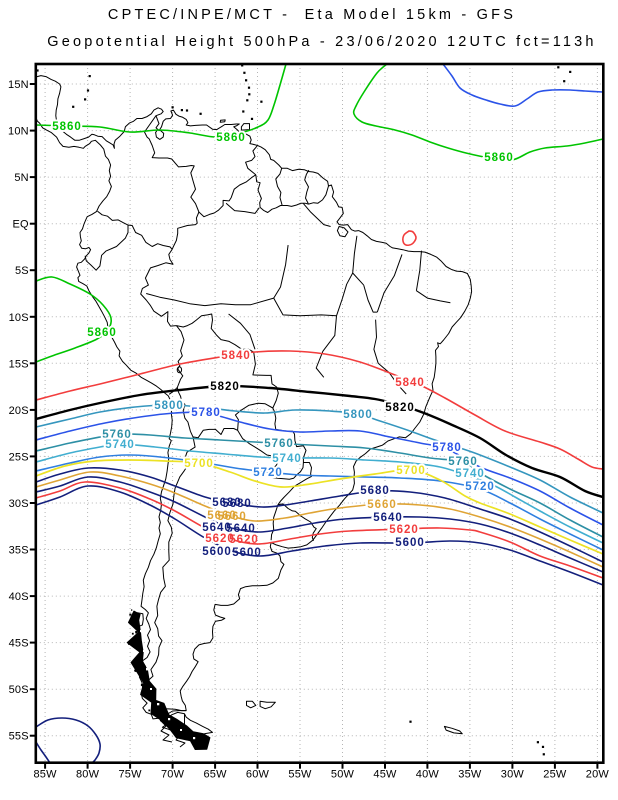 This screenshot has height=800, width=618. I want to click on svg-text: 30W, so click(513, 775).